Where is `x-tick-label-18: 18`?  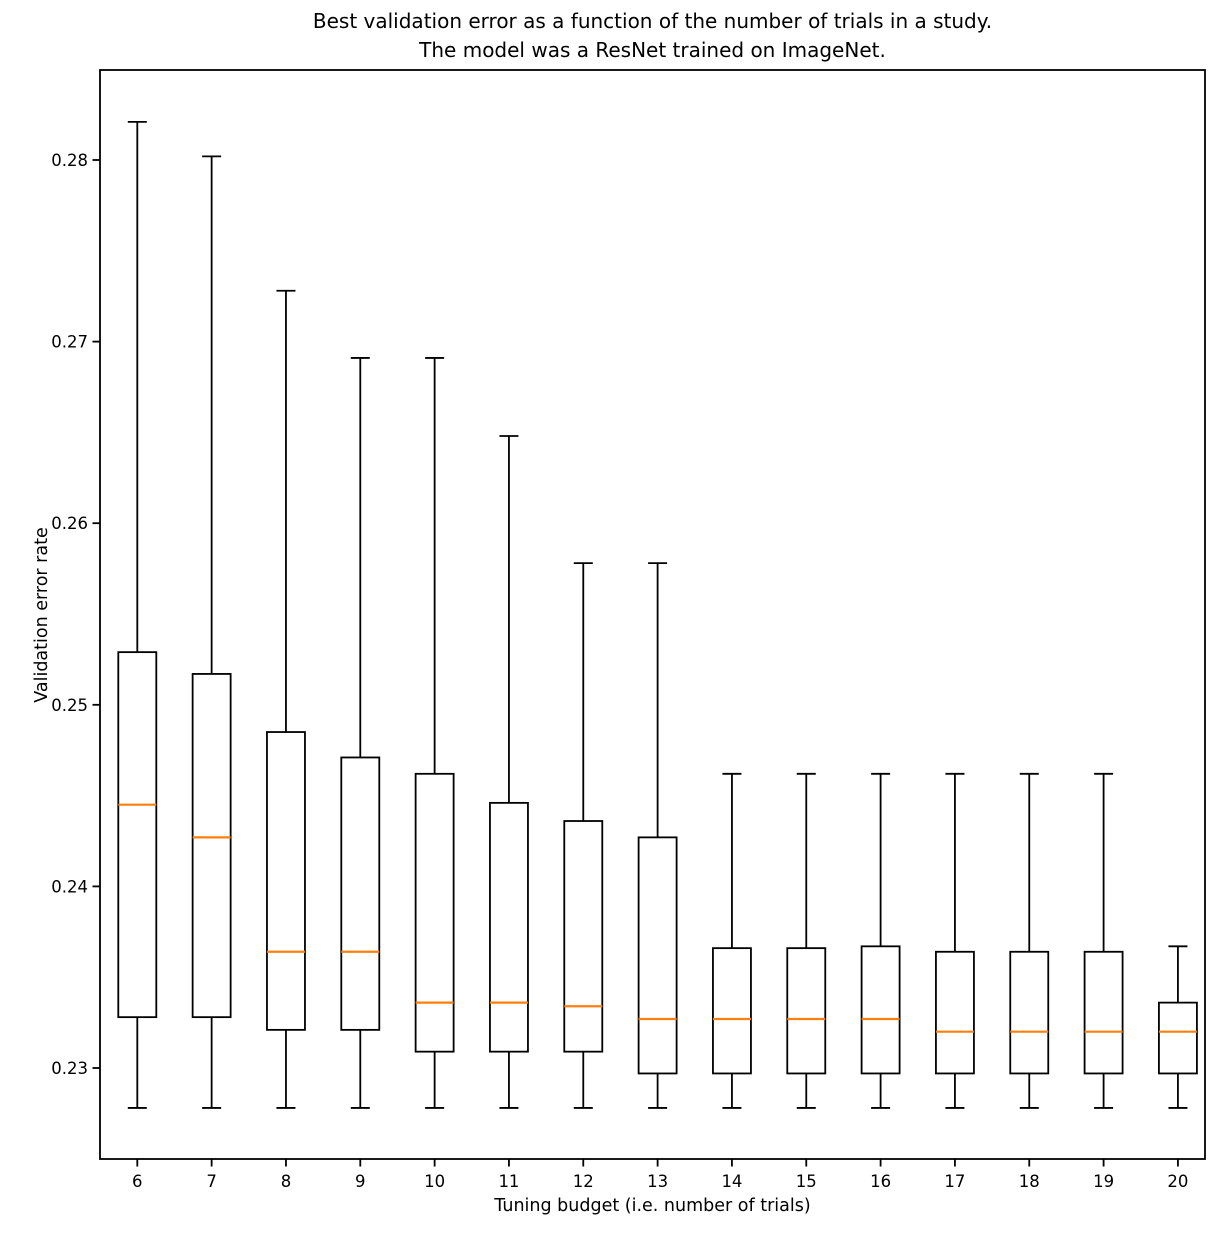
x-tick-label-18: 18 is located at coordinates (1029, 1181).